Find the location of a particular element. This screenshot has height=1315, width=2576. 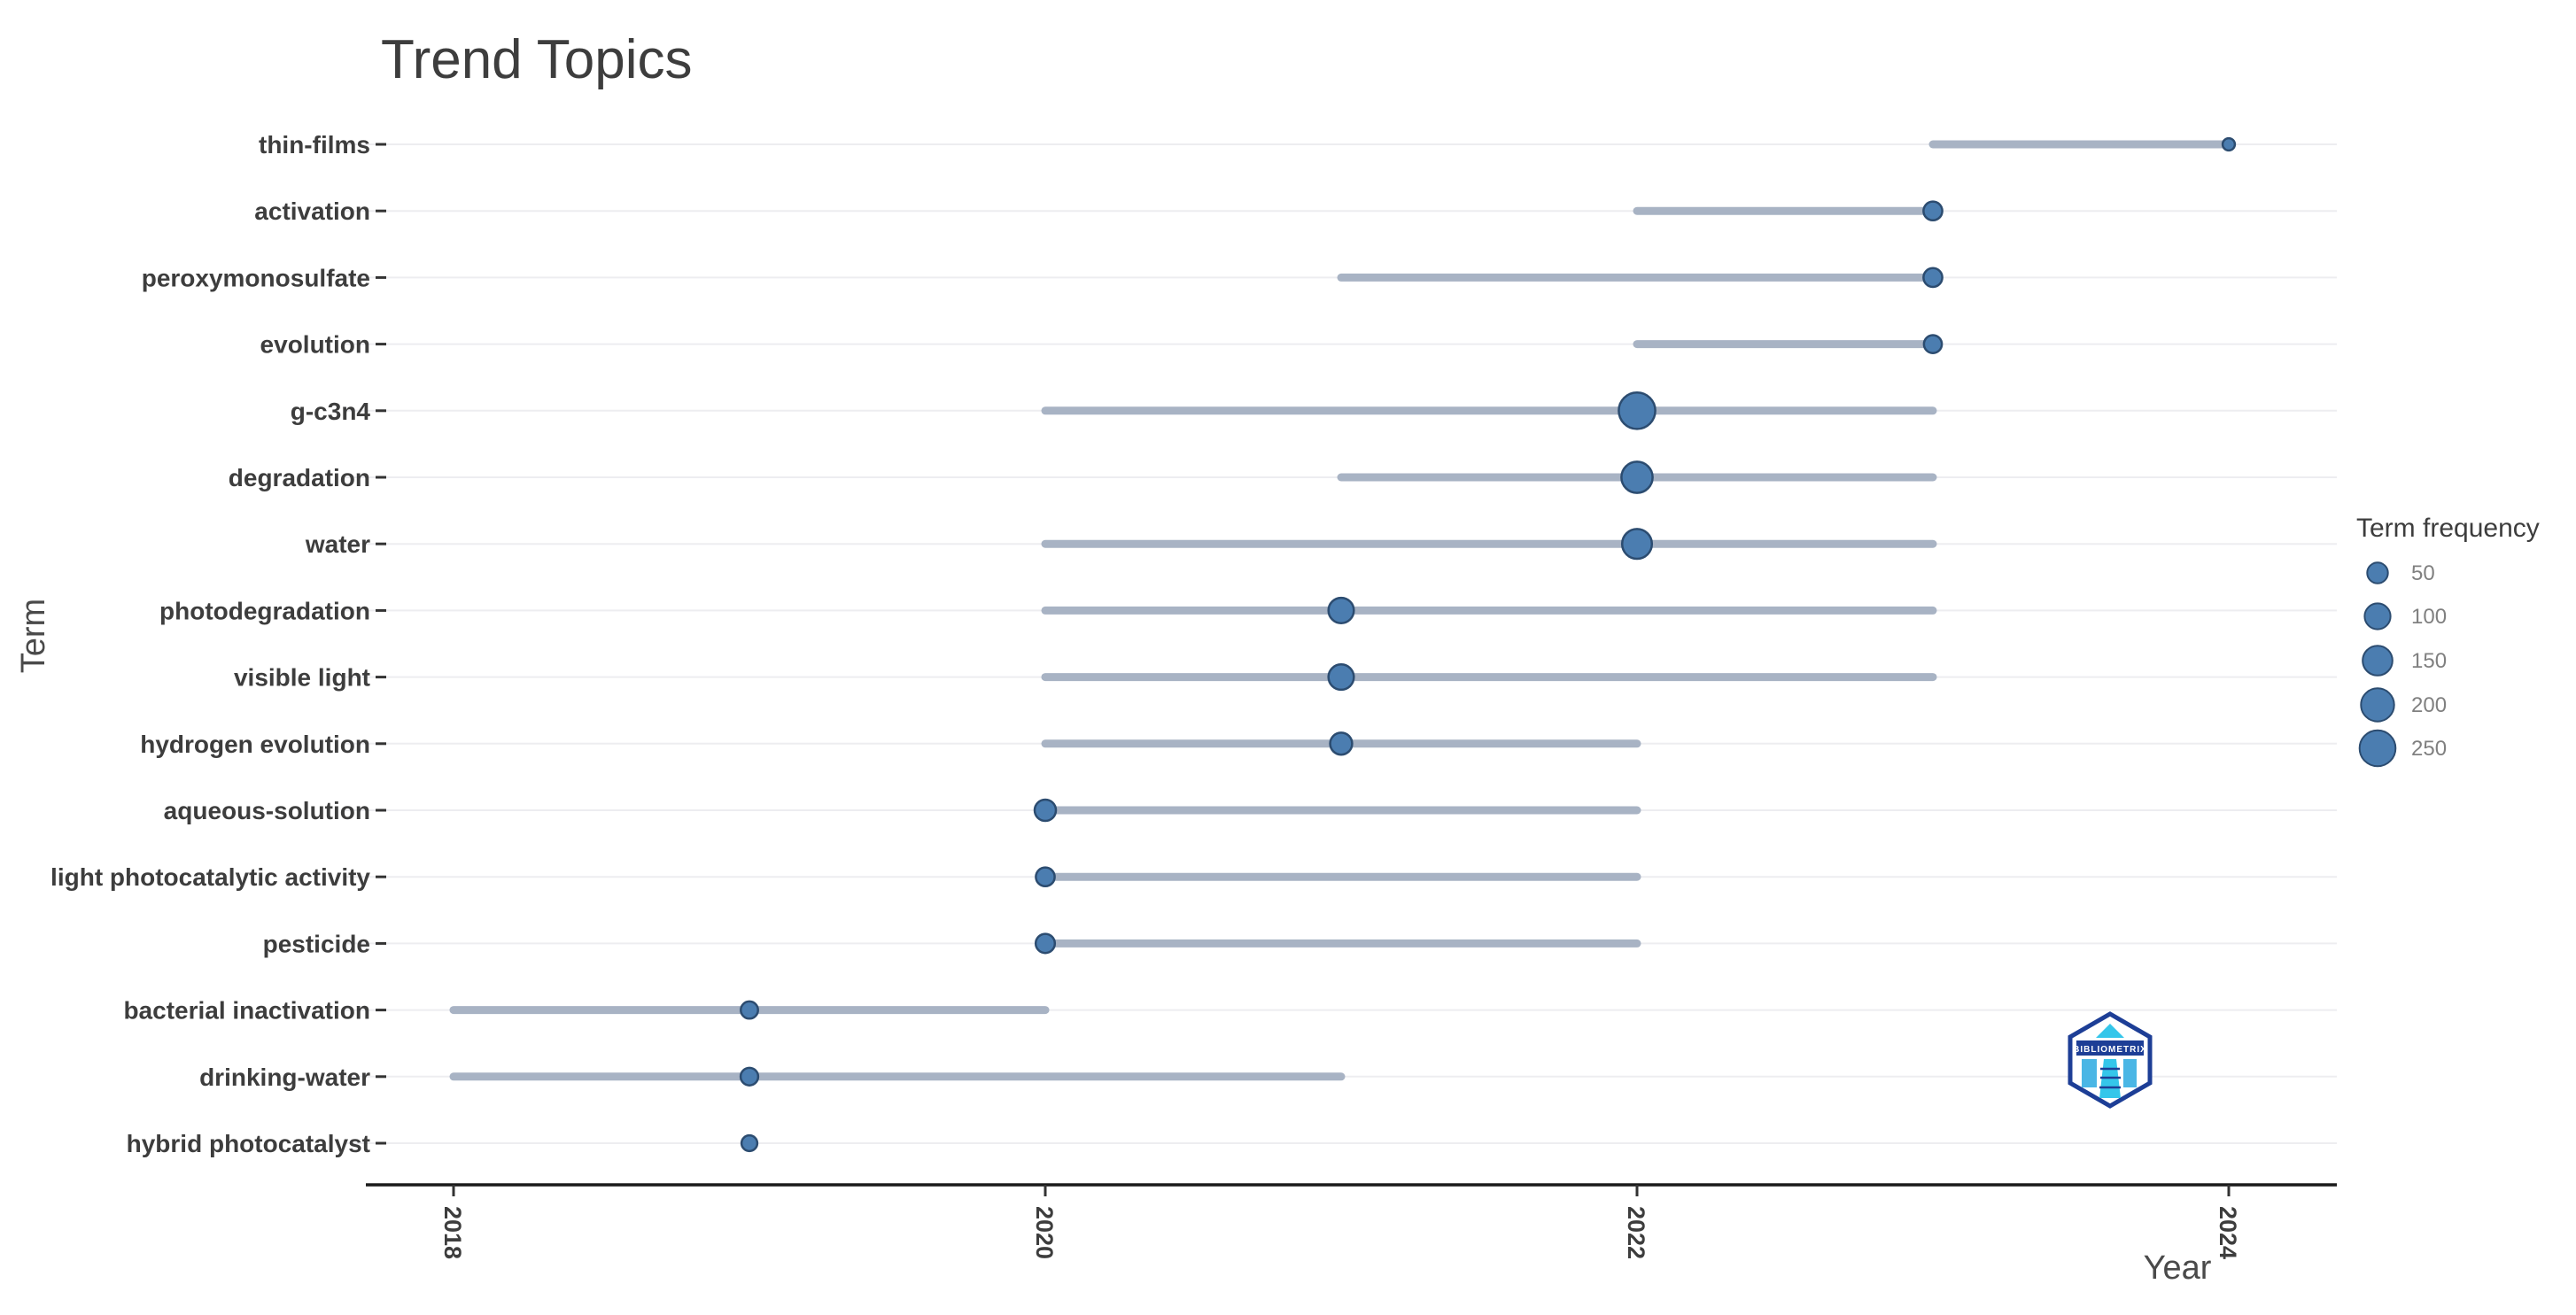

y-tick-label: thin-films is located at coordinates (314, 145).